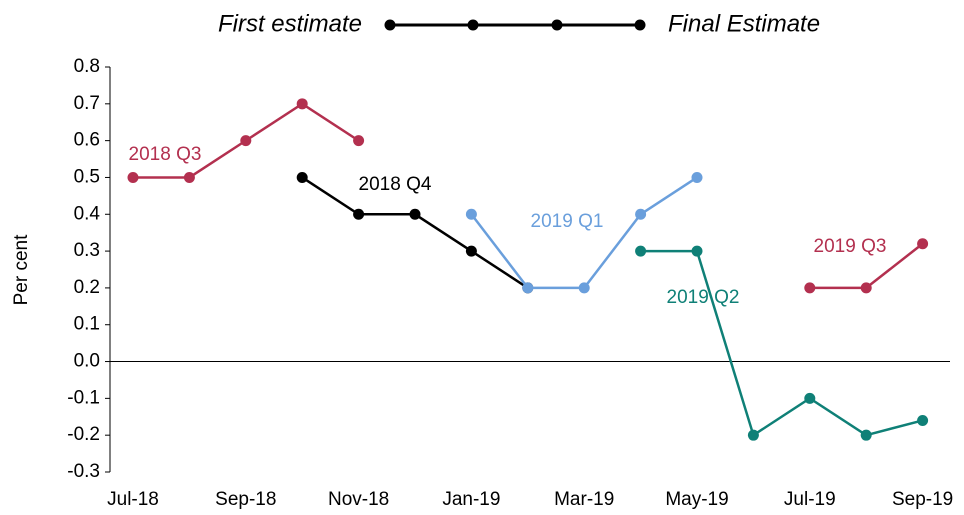 This screenshot has width=964, height=515. I want to click on series-label: 2018 Q4, so click(395, 184).